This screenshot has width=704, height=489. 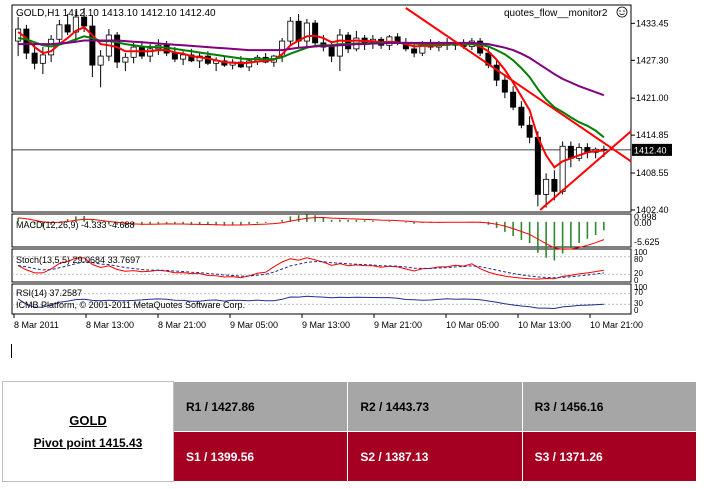 I want to click on pivot-point-label: Pivot point 1415.43, so click(x=88, y=443).